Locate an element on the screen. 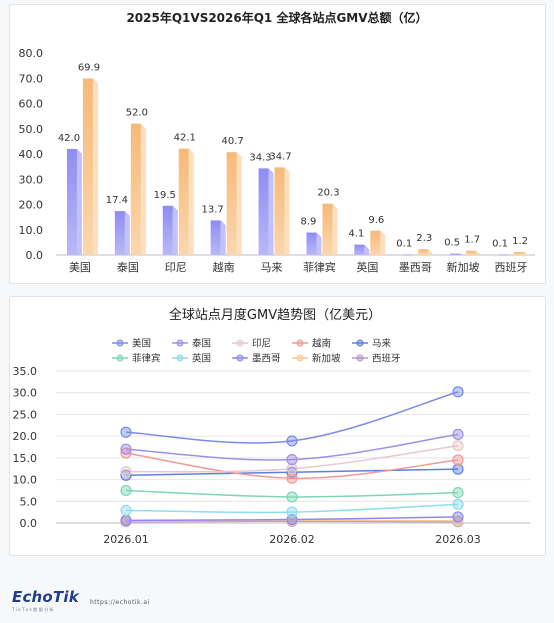 The height and width of the screenshot is (623, 554). bar-x-tick-label: 泰国 is located at coordinates (128, 267).